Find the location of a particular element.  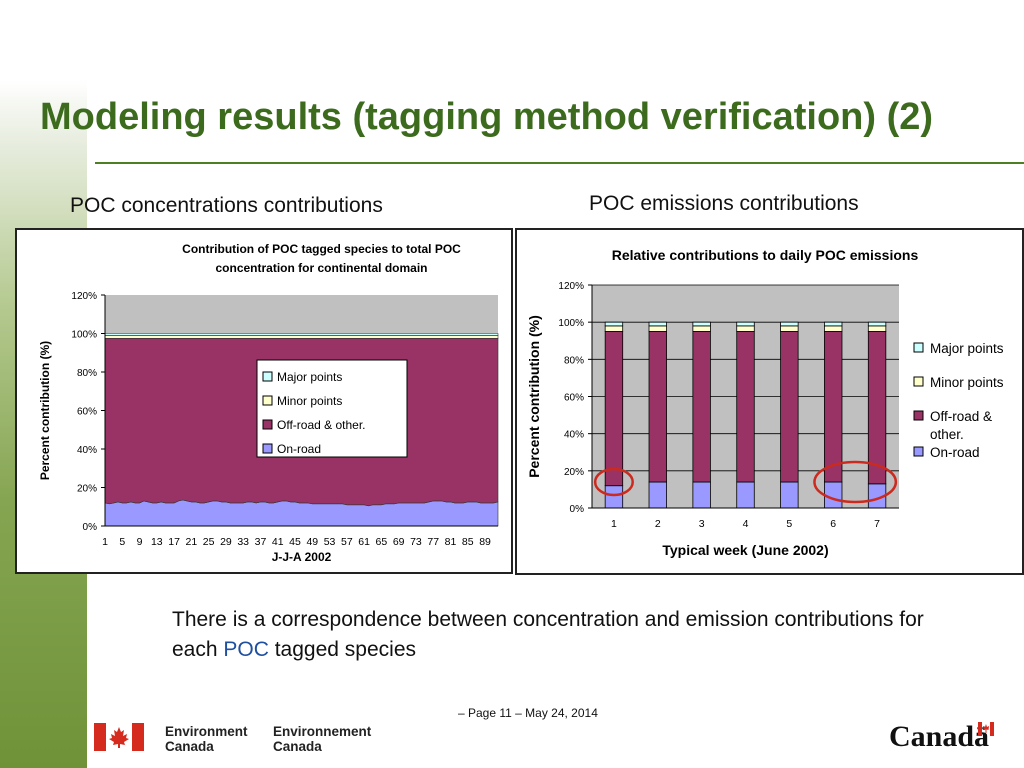

legend-label-off-road-other: Off-road & is located at coordinates (961, 416).